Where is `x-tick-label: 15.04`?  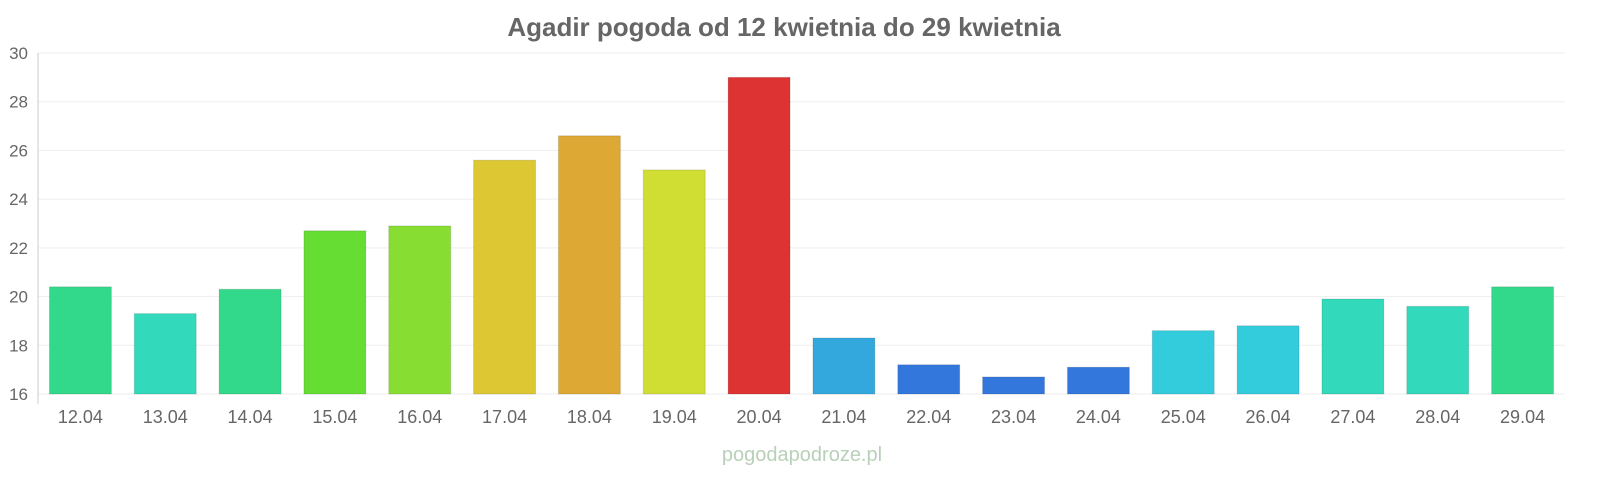
x-tick-label: 15.04 is located at coordinates (334, 417).